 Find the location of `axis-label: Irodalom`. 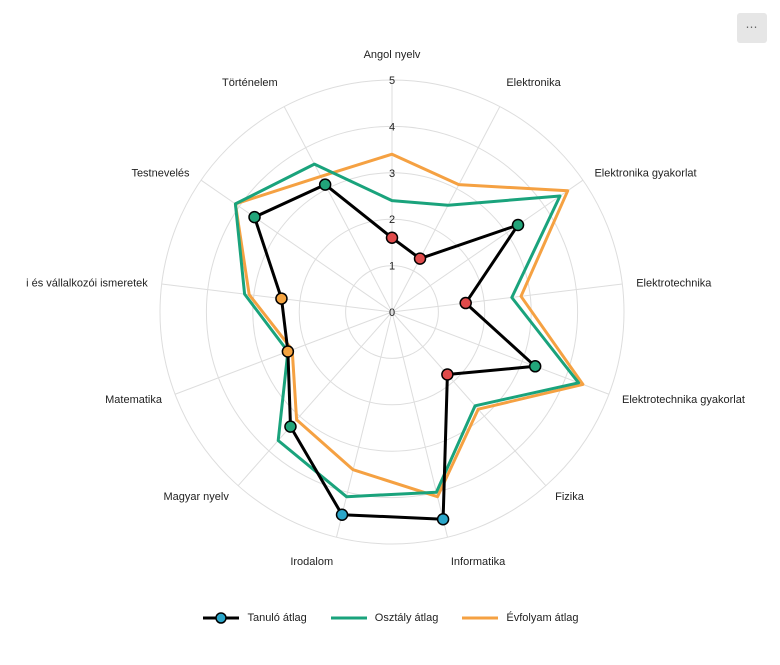

axis-label: Irodalom is located at coordinates (311, 562).